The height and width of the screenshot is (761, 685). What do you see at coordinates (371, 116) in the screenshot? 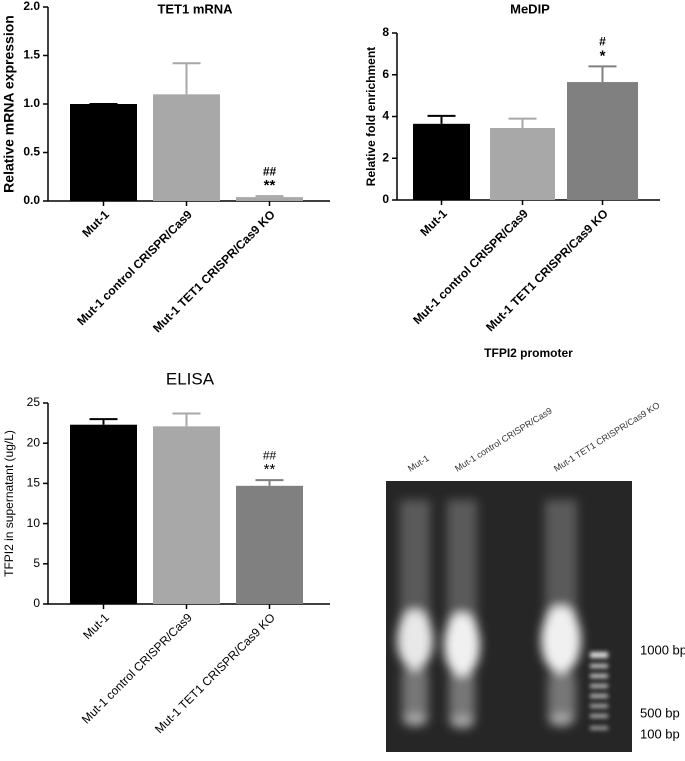
I see `y-axis-label: Relative fold enrichment` at bounding box center [371, 116].